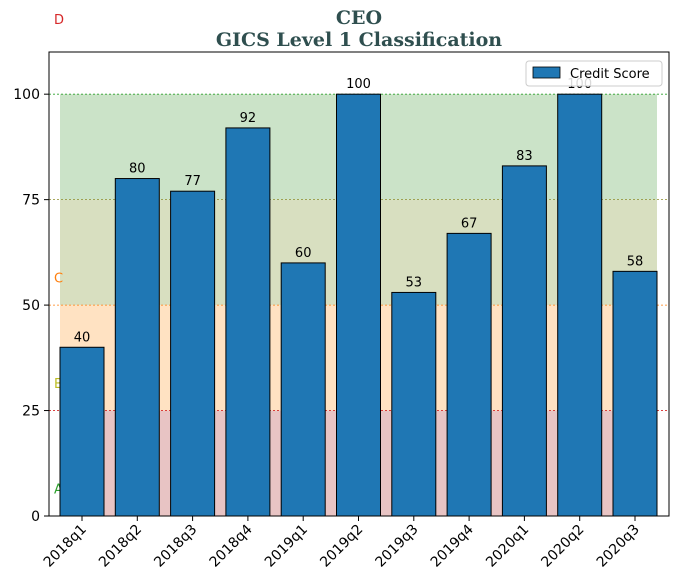 The image size is (678, 585). I want to click on chart-subtitle: GICS Level 1 Classification, so click(359, 40).